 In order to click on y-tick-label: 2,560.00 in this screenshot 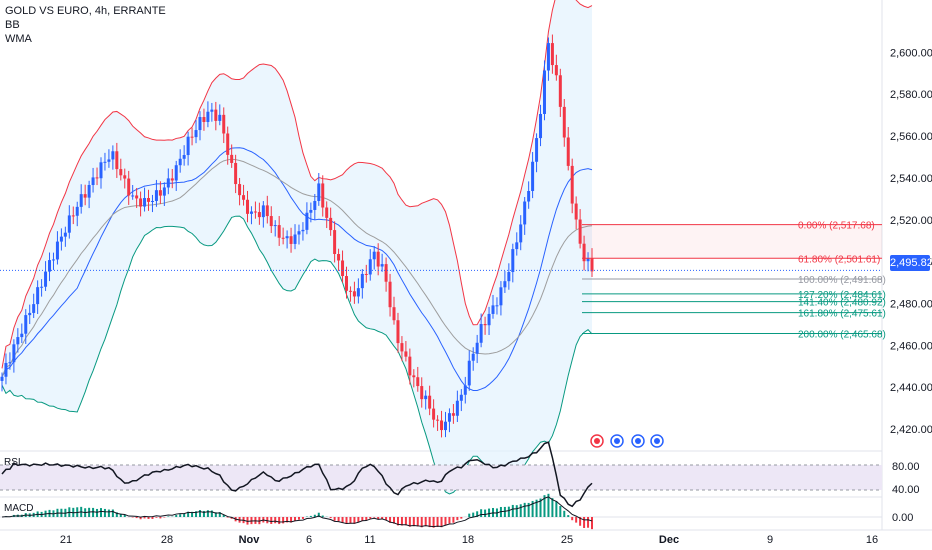, I will do `click(911, 137)`.